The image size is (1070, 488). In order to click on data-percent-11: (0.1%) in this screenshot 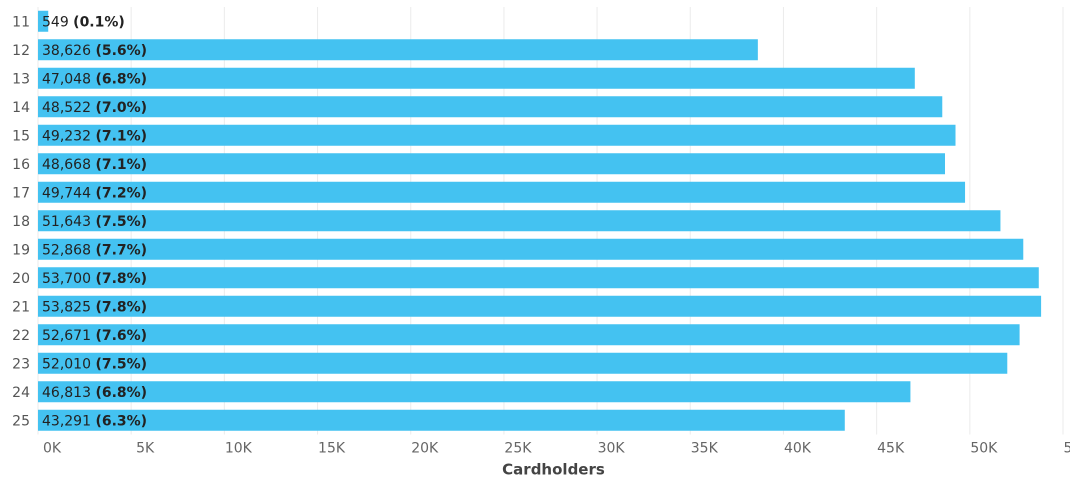, I will do `click(99, 22)`.